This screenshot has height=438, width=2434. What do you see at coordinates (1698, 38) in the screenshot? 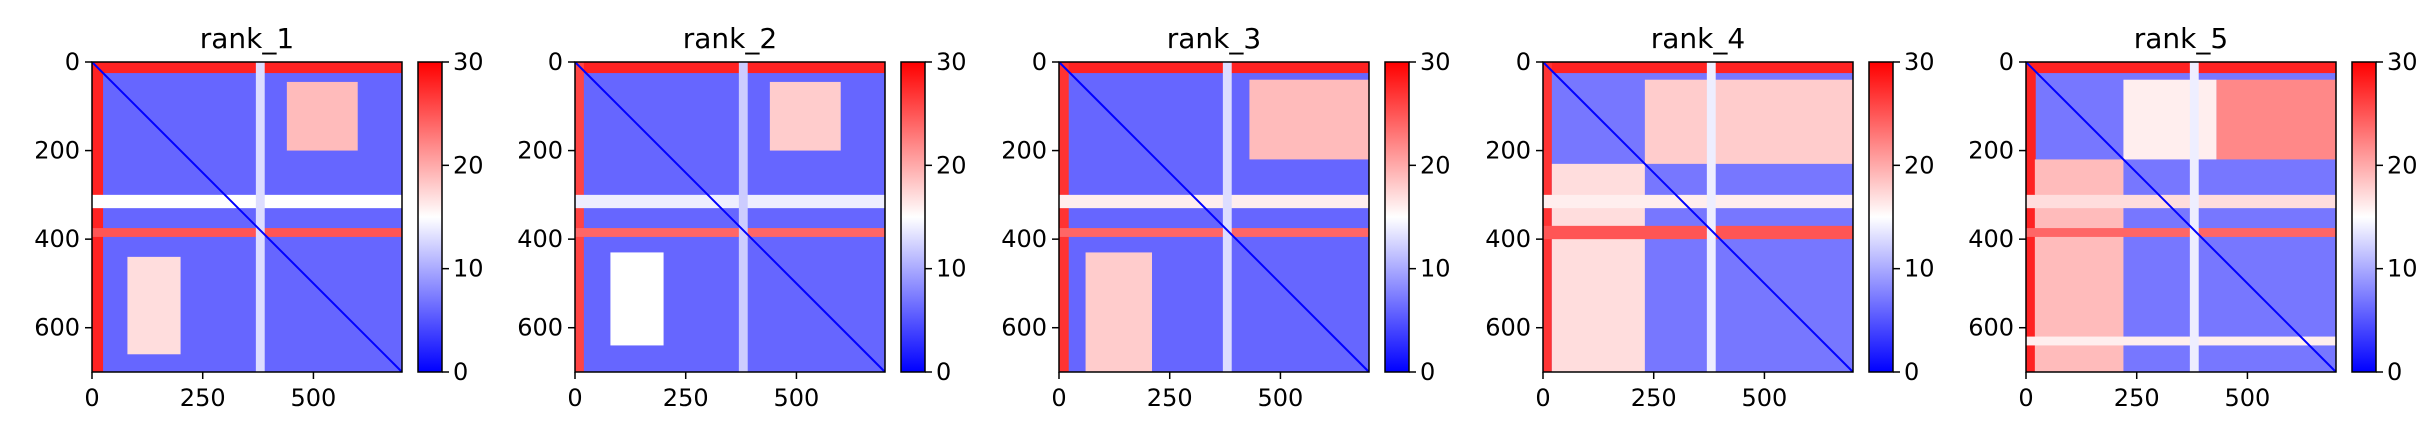
I see `panel-title: rank_4` at bounding box center [1698, 38].